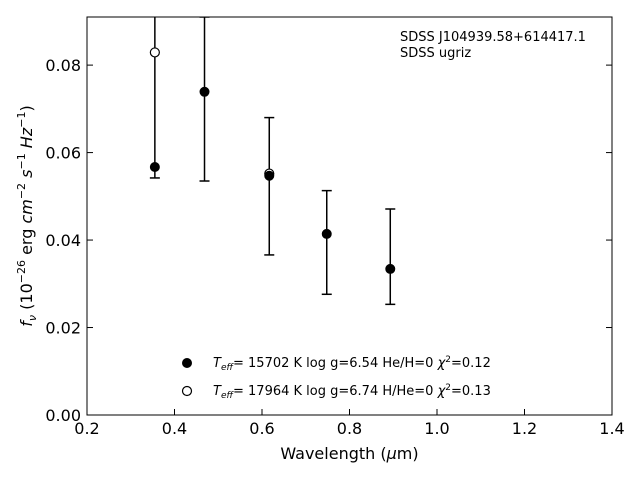 This screenshot has width=640, height=480. Describe the element at coordinates (349, 428) in the screenshot. I see `x-tick-label: 0.8` at that location.